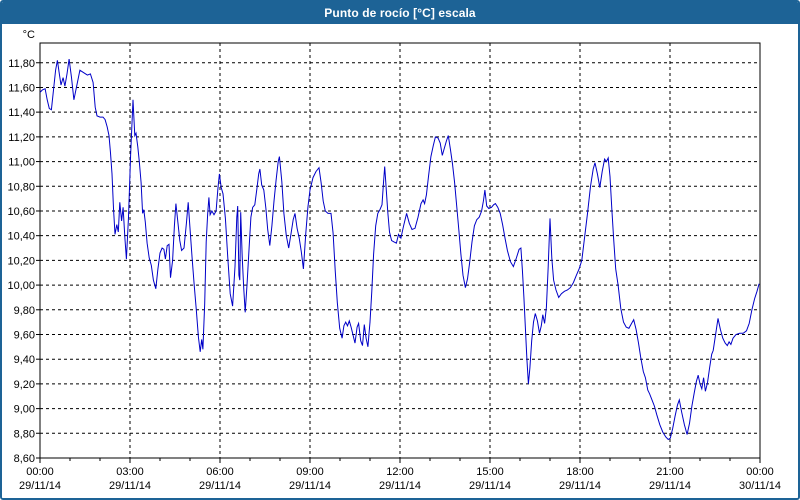 Image resolution: width=800 pixels, height=500 pixels. What do you see at coordinates (21, 187) in the screenshot?
I see `y-tick-label: 10,80` at bounding box center [21, 187].